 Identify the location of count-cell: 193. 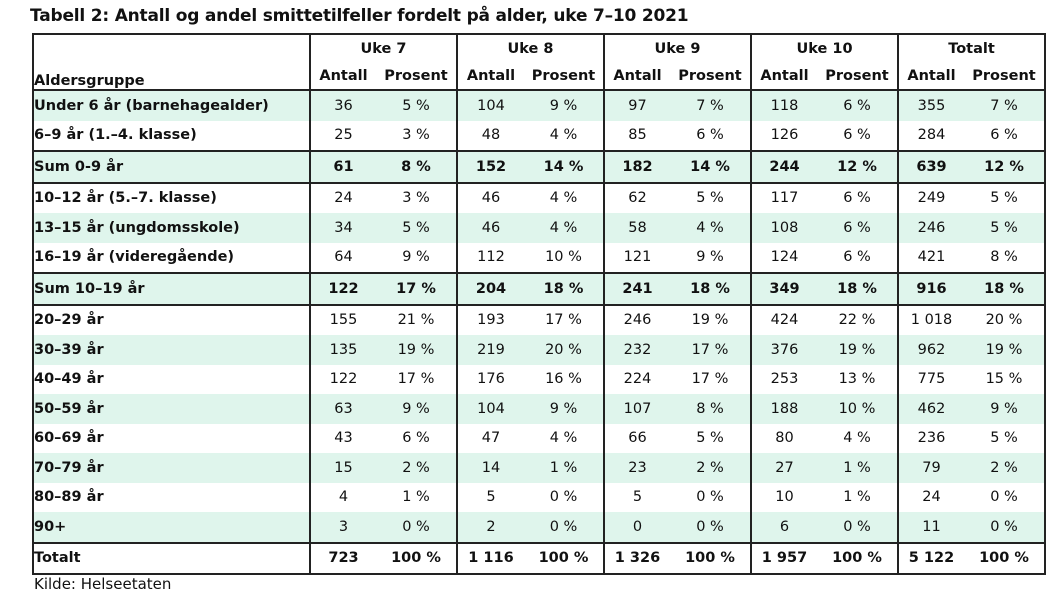
(490, 319).